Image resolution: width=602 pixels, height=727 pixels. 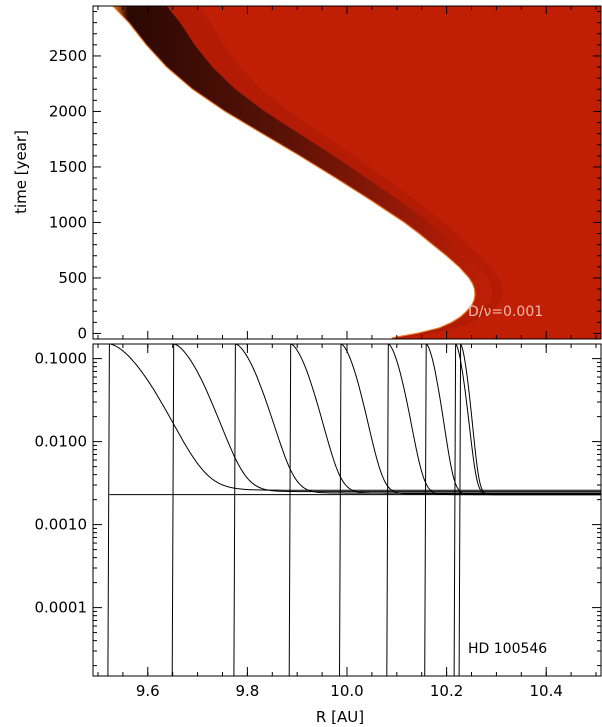 I want to click on bottom-ytick-label: 0.0001, so click(x=61, y=608).